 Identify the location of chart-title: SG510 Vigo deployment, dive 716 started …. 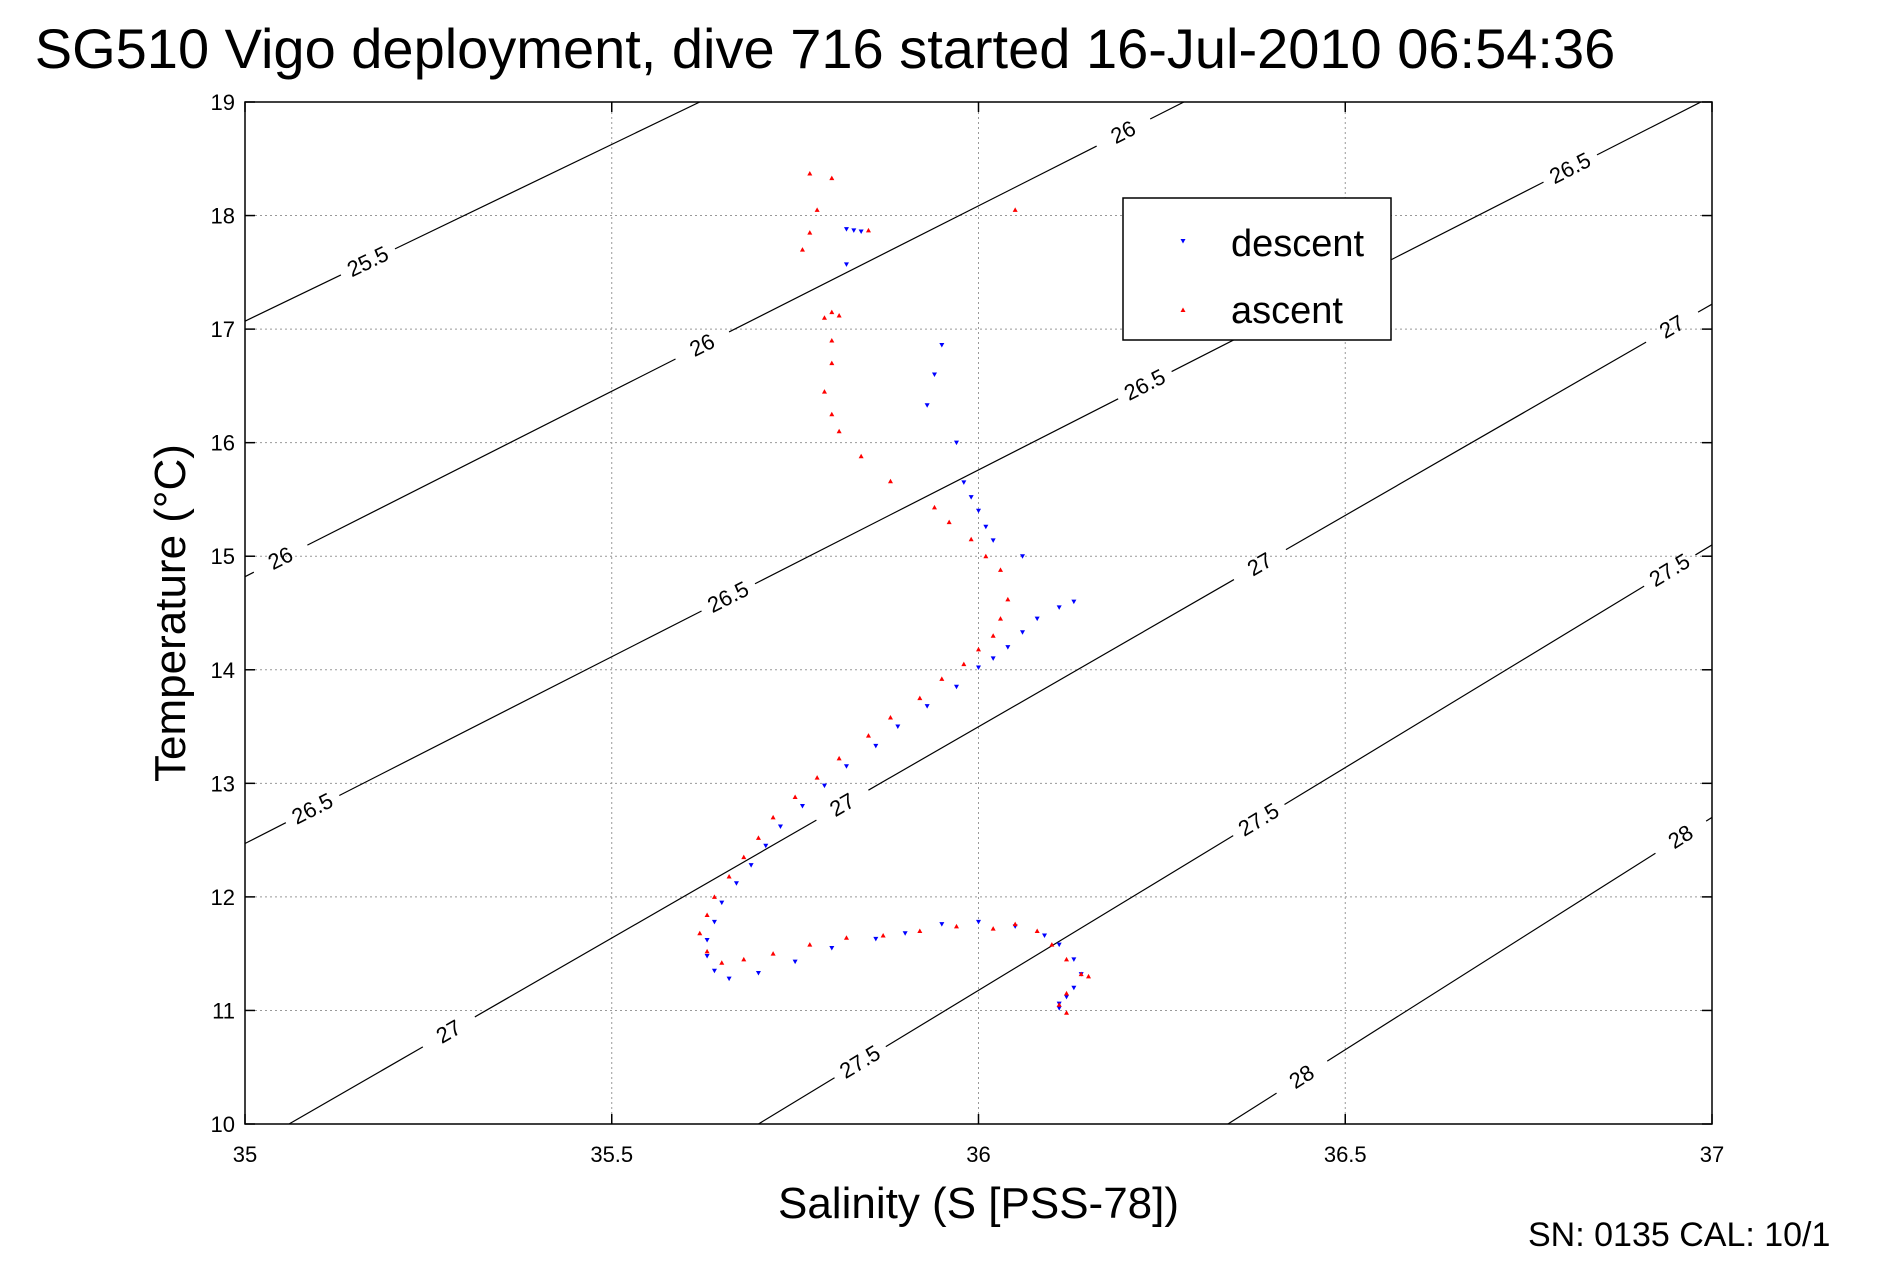
(825, 48).